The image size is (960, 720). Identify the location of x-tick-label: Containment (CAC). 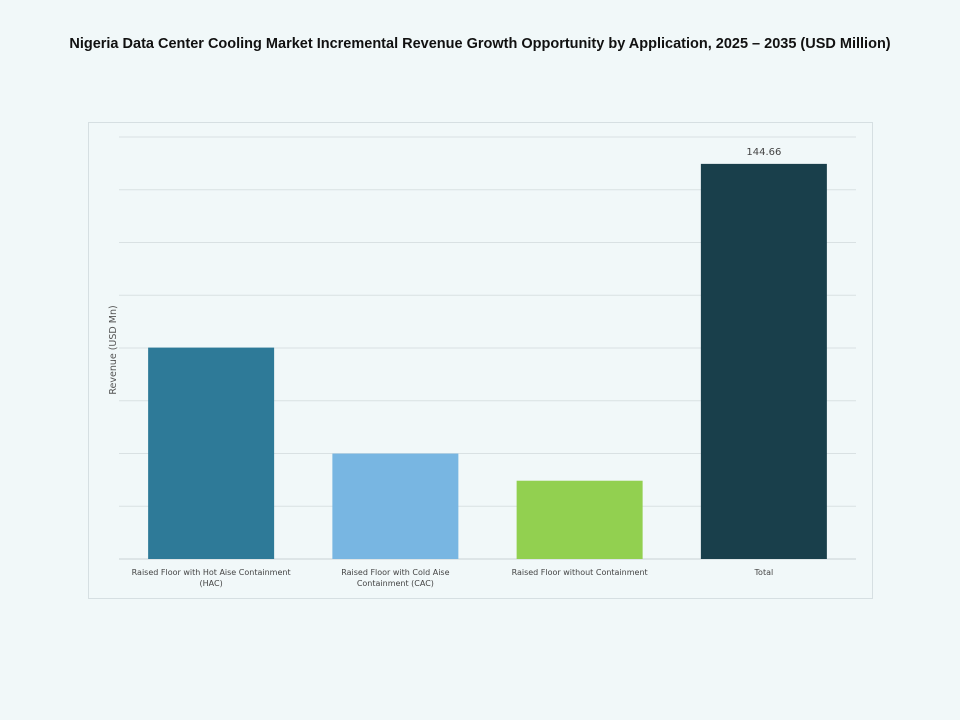
(395, 583).